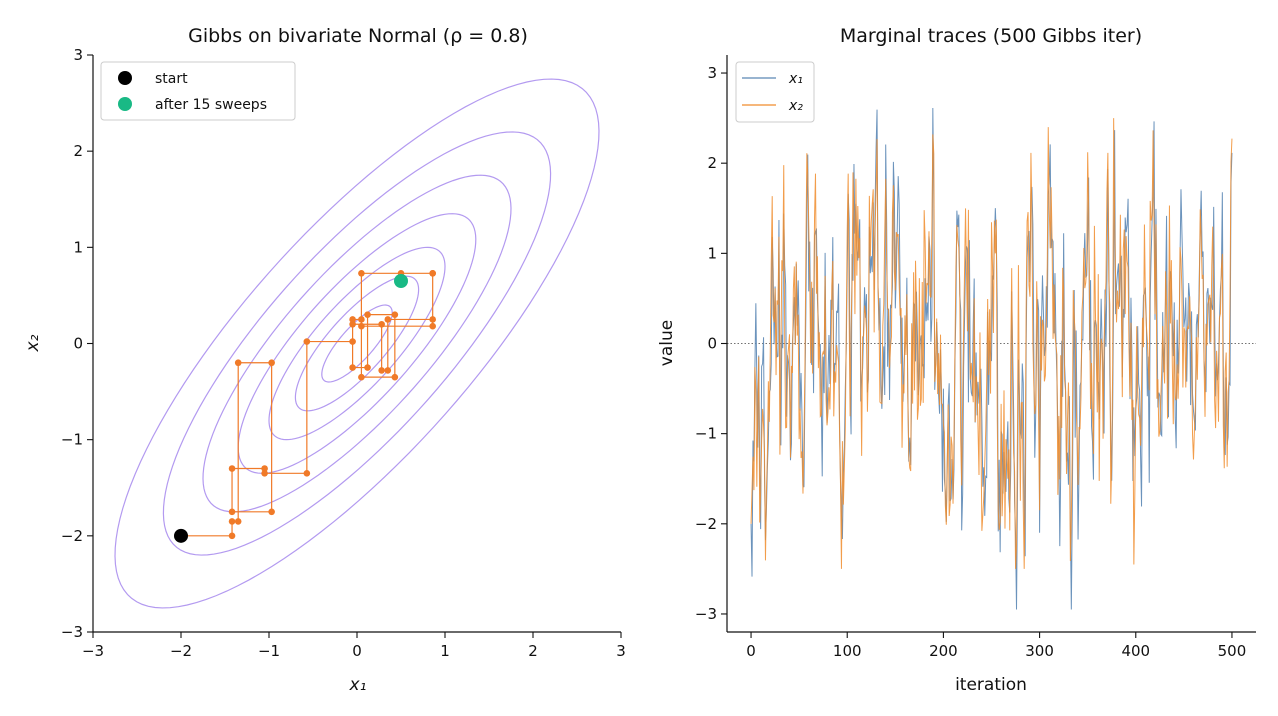  Describe the element at coordinates (78, 344) in the screenshot. I see `left-y-tick-label: 0` at that location.